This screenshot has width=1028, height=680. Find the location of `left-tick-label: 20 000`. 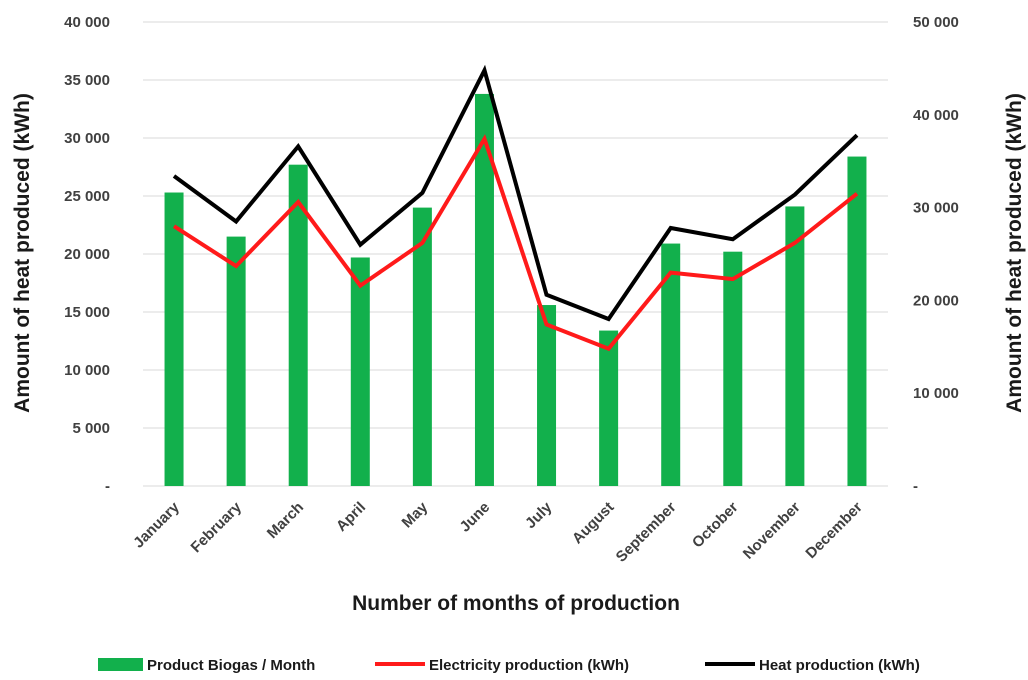

left-tick-label: 20 000 is located at coordinates (87, 254).